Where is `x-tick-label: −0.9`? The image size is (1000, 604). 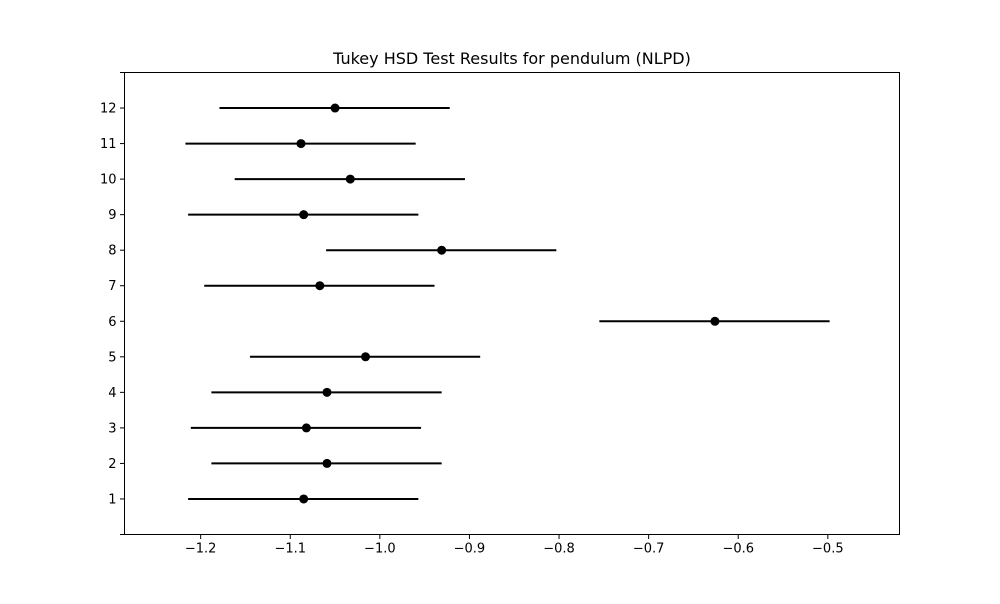
x-tick-label: −0.9 is located at coordinates (470, 549).